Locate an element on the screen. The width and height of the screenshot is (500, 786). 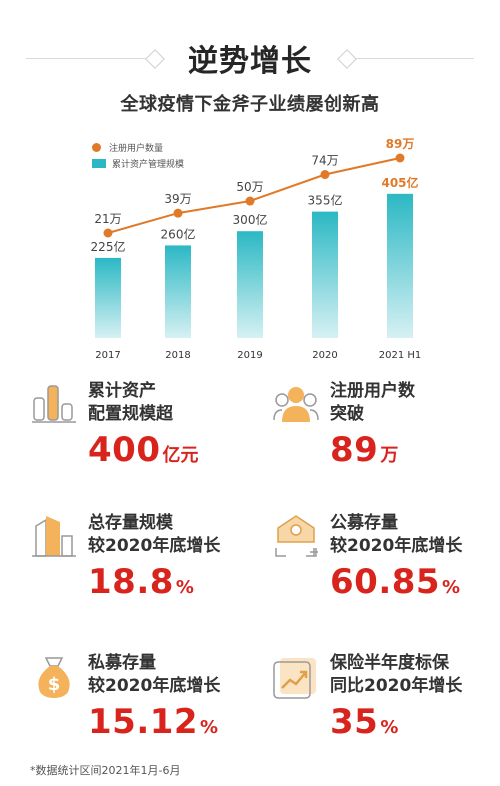
bar-label: 300亿 is located at coordinates (250, 219).